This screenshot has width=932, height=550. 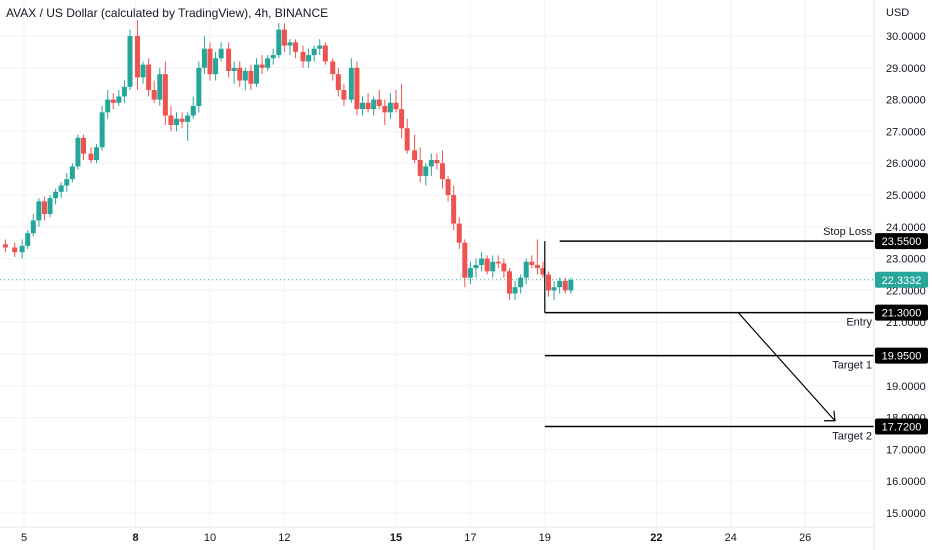 What do you see at coordinates (545, 538) in the screenshot?
I see `x-tick-label: 19` at bounding box center [545, 538].